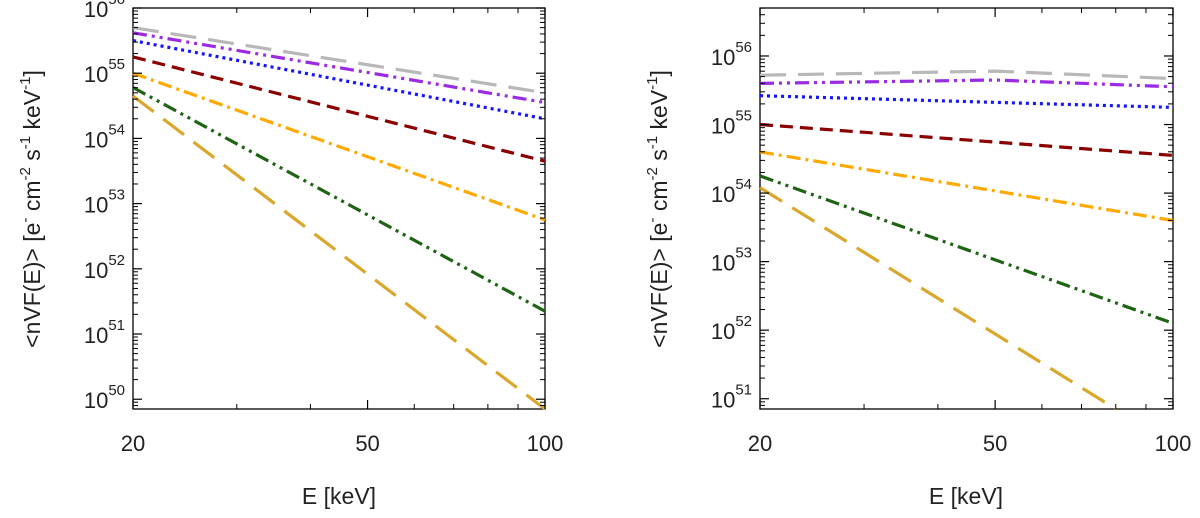  Describe the element at coordinates (25, 220) in the screenshot. I see `left-ylabel-sup-minus: -` at that location.